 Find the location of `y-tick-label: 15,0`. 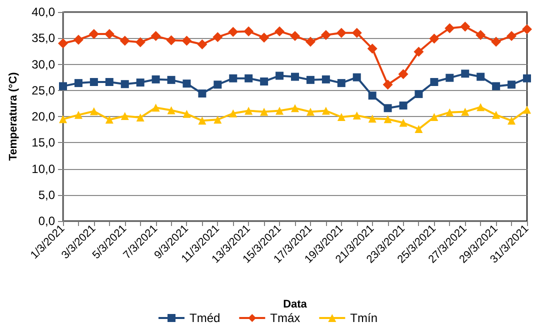

y-tick-label: 15,0 is located at coordinates (44, 143).